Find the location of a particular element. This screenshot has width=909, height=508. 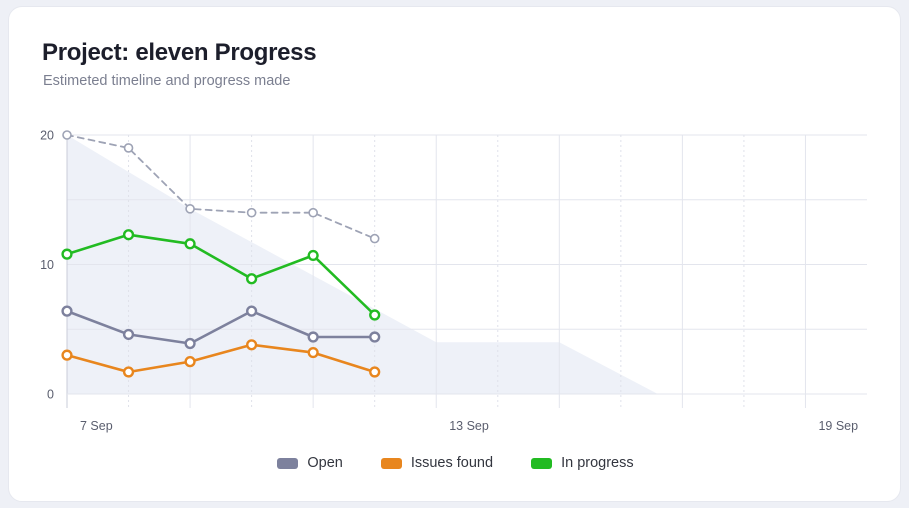

chart-legend: Open Issues found In progress is located at coordinates (454, 463).